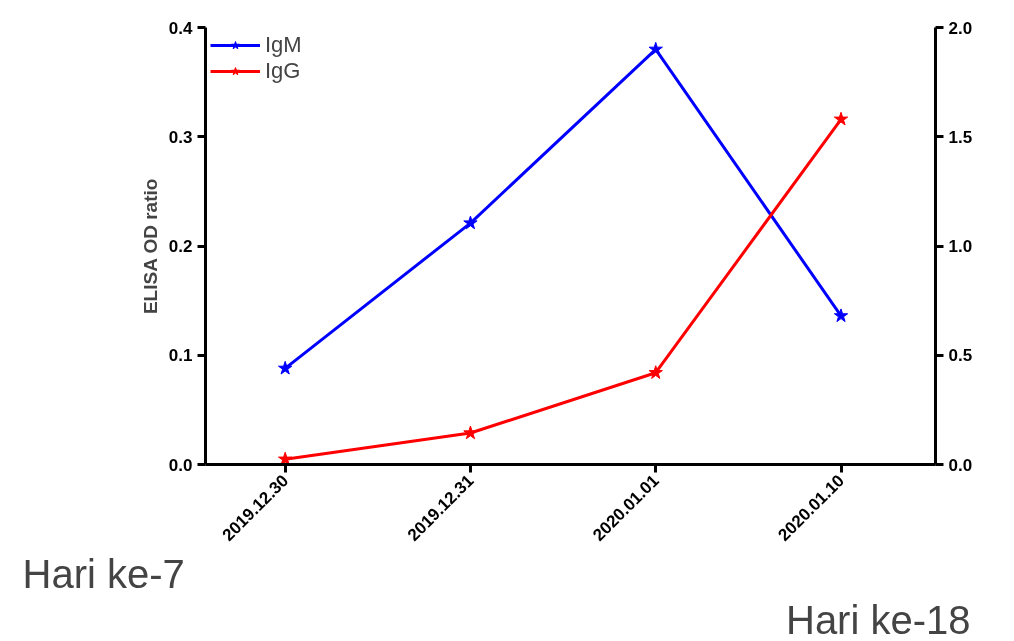  I want to click on text: Hari ke-7, so click(103, 573).